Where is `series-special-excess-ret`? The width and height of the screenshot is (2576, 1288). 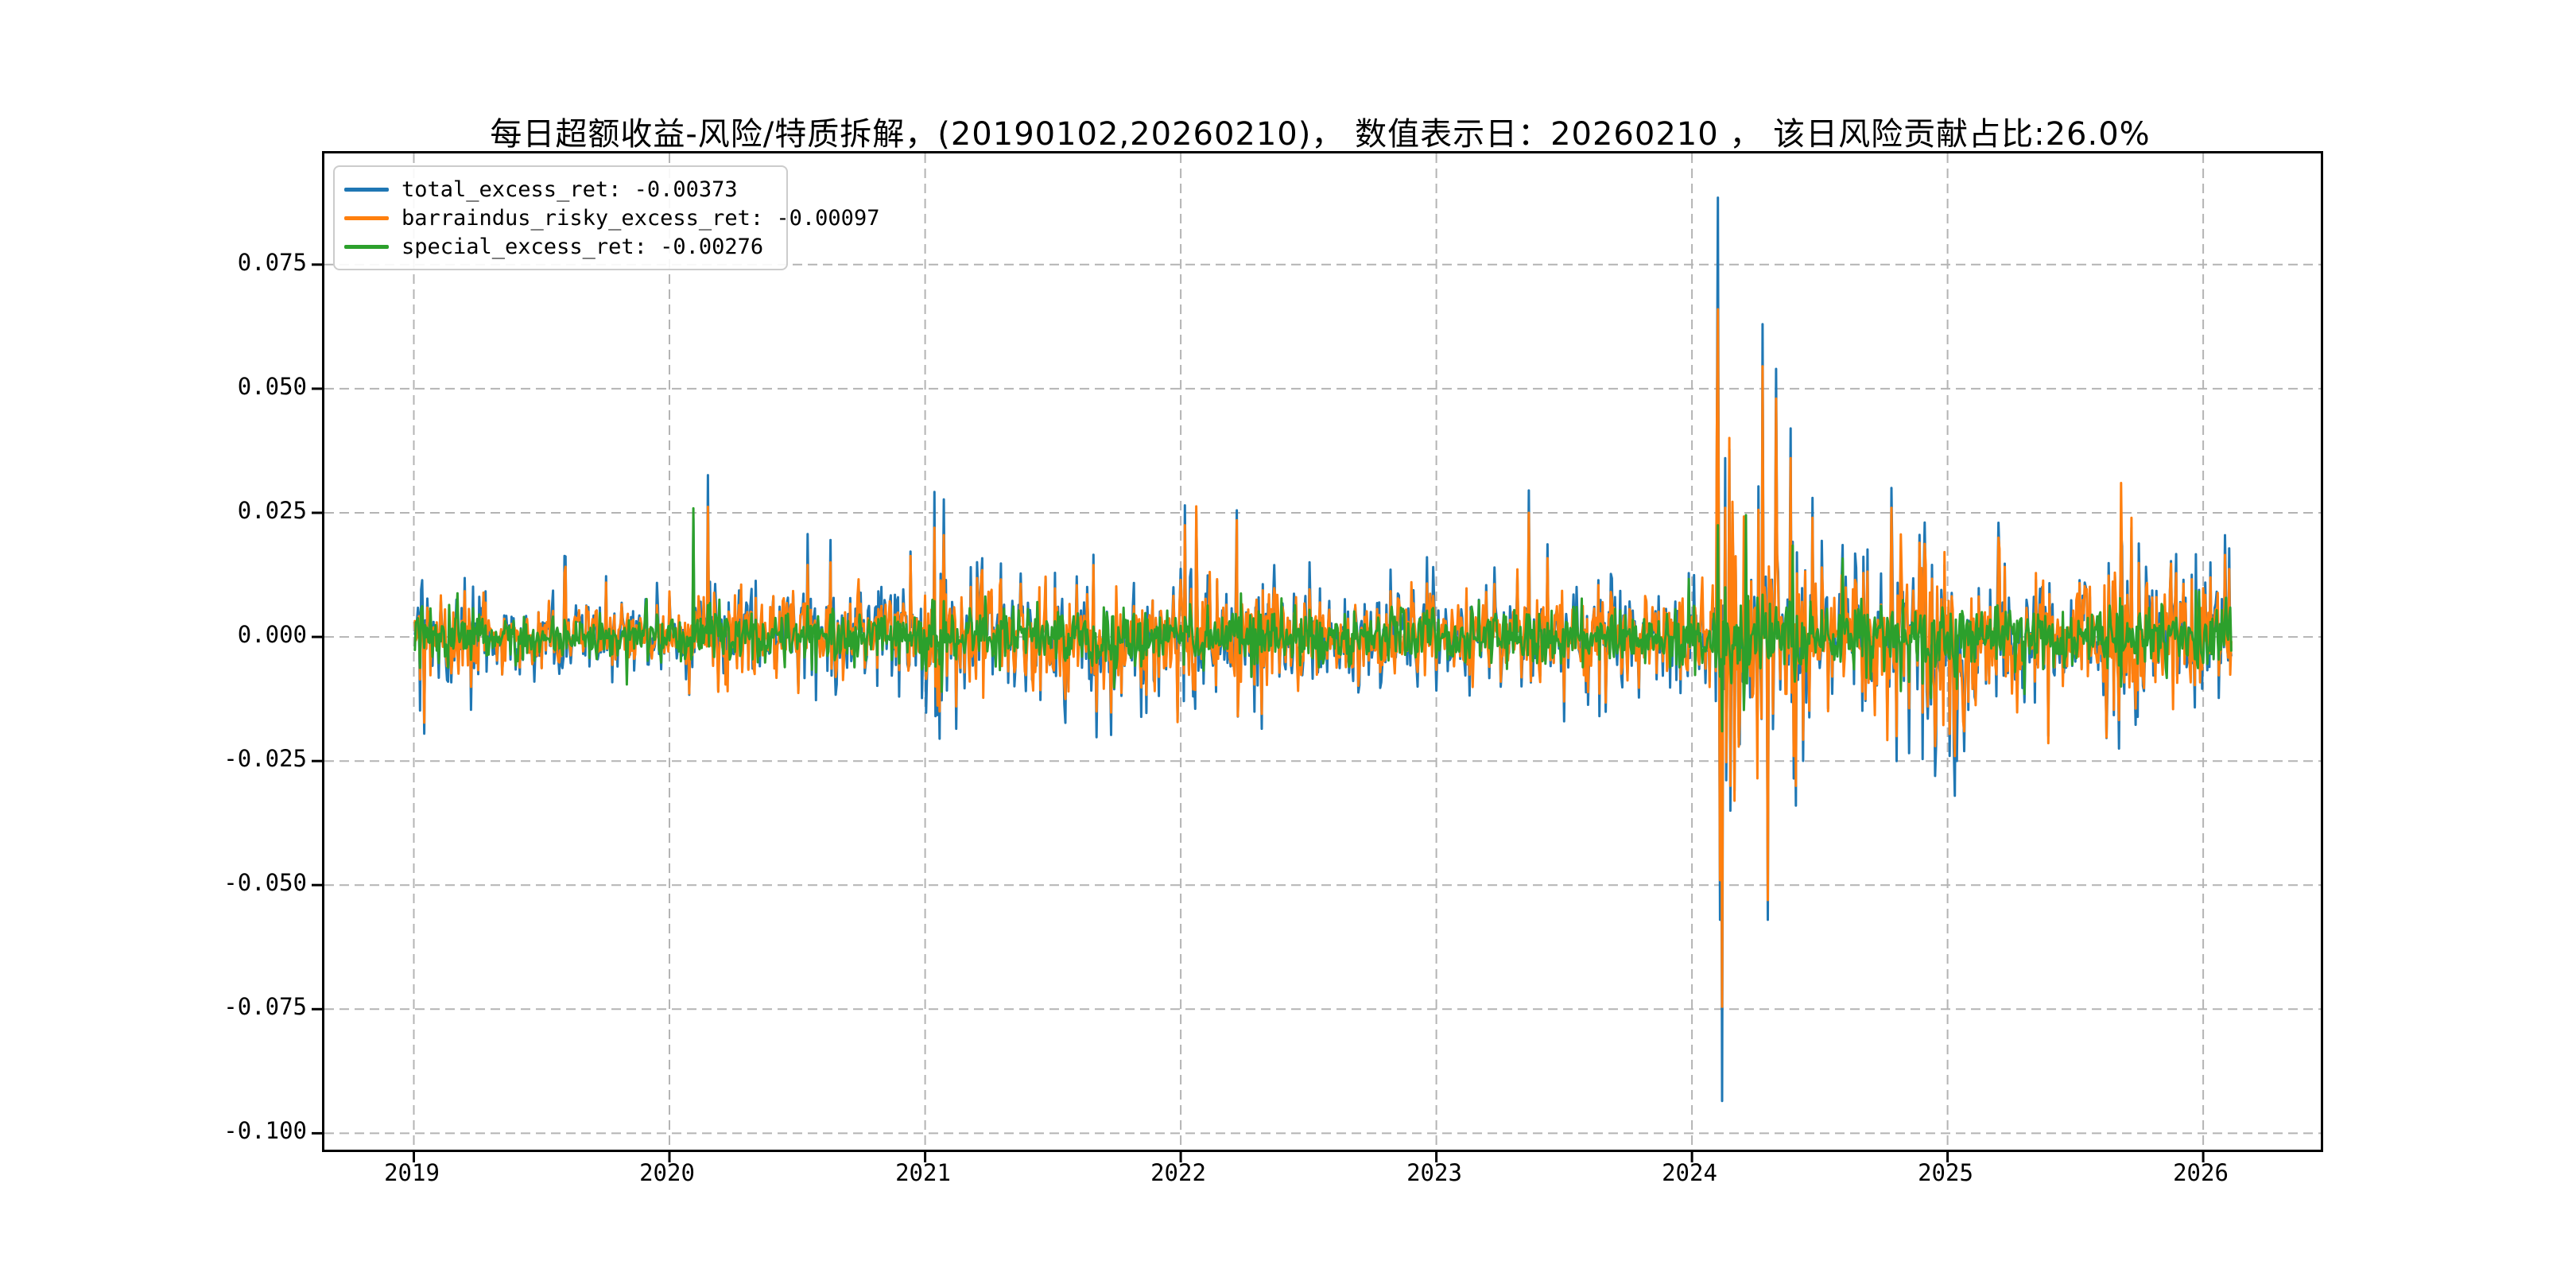
series-special-excess-ret is located at coordinates (1323, 620).